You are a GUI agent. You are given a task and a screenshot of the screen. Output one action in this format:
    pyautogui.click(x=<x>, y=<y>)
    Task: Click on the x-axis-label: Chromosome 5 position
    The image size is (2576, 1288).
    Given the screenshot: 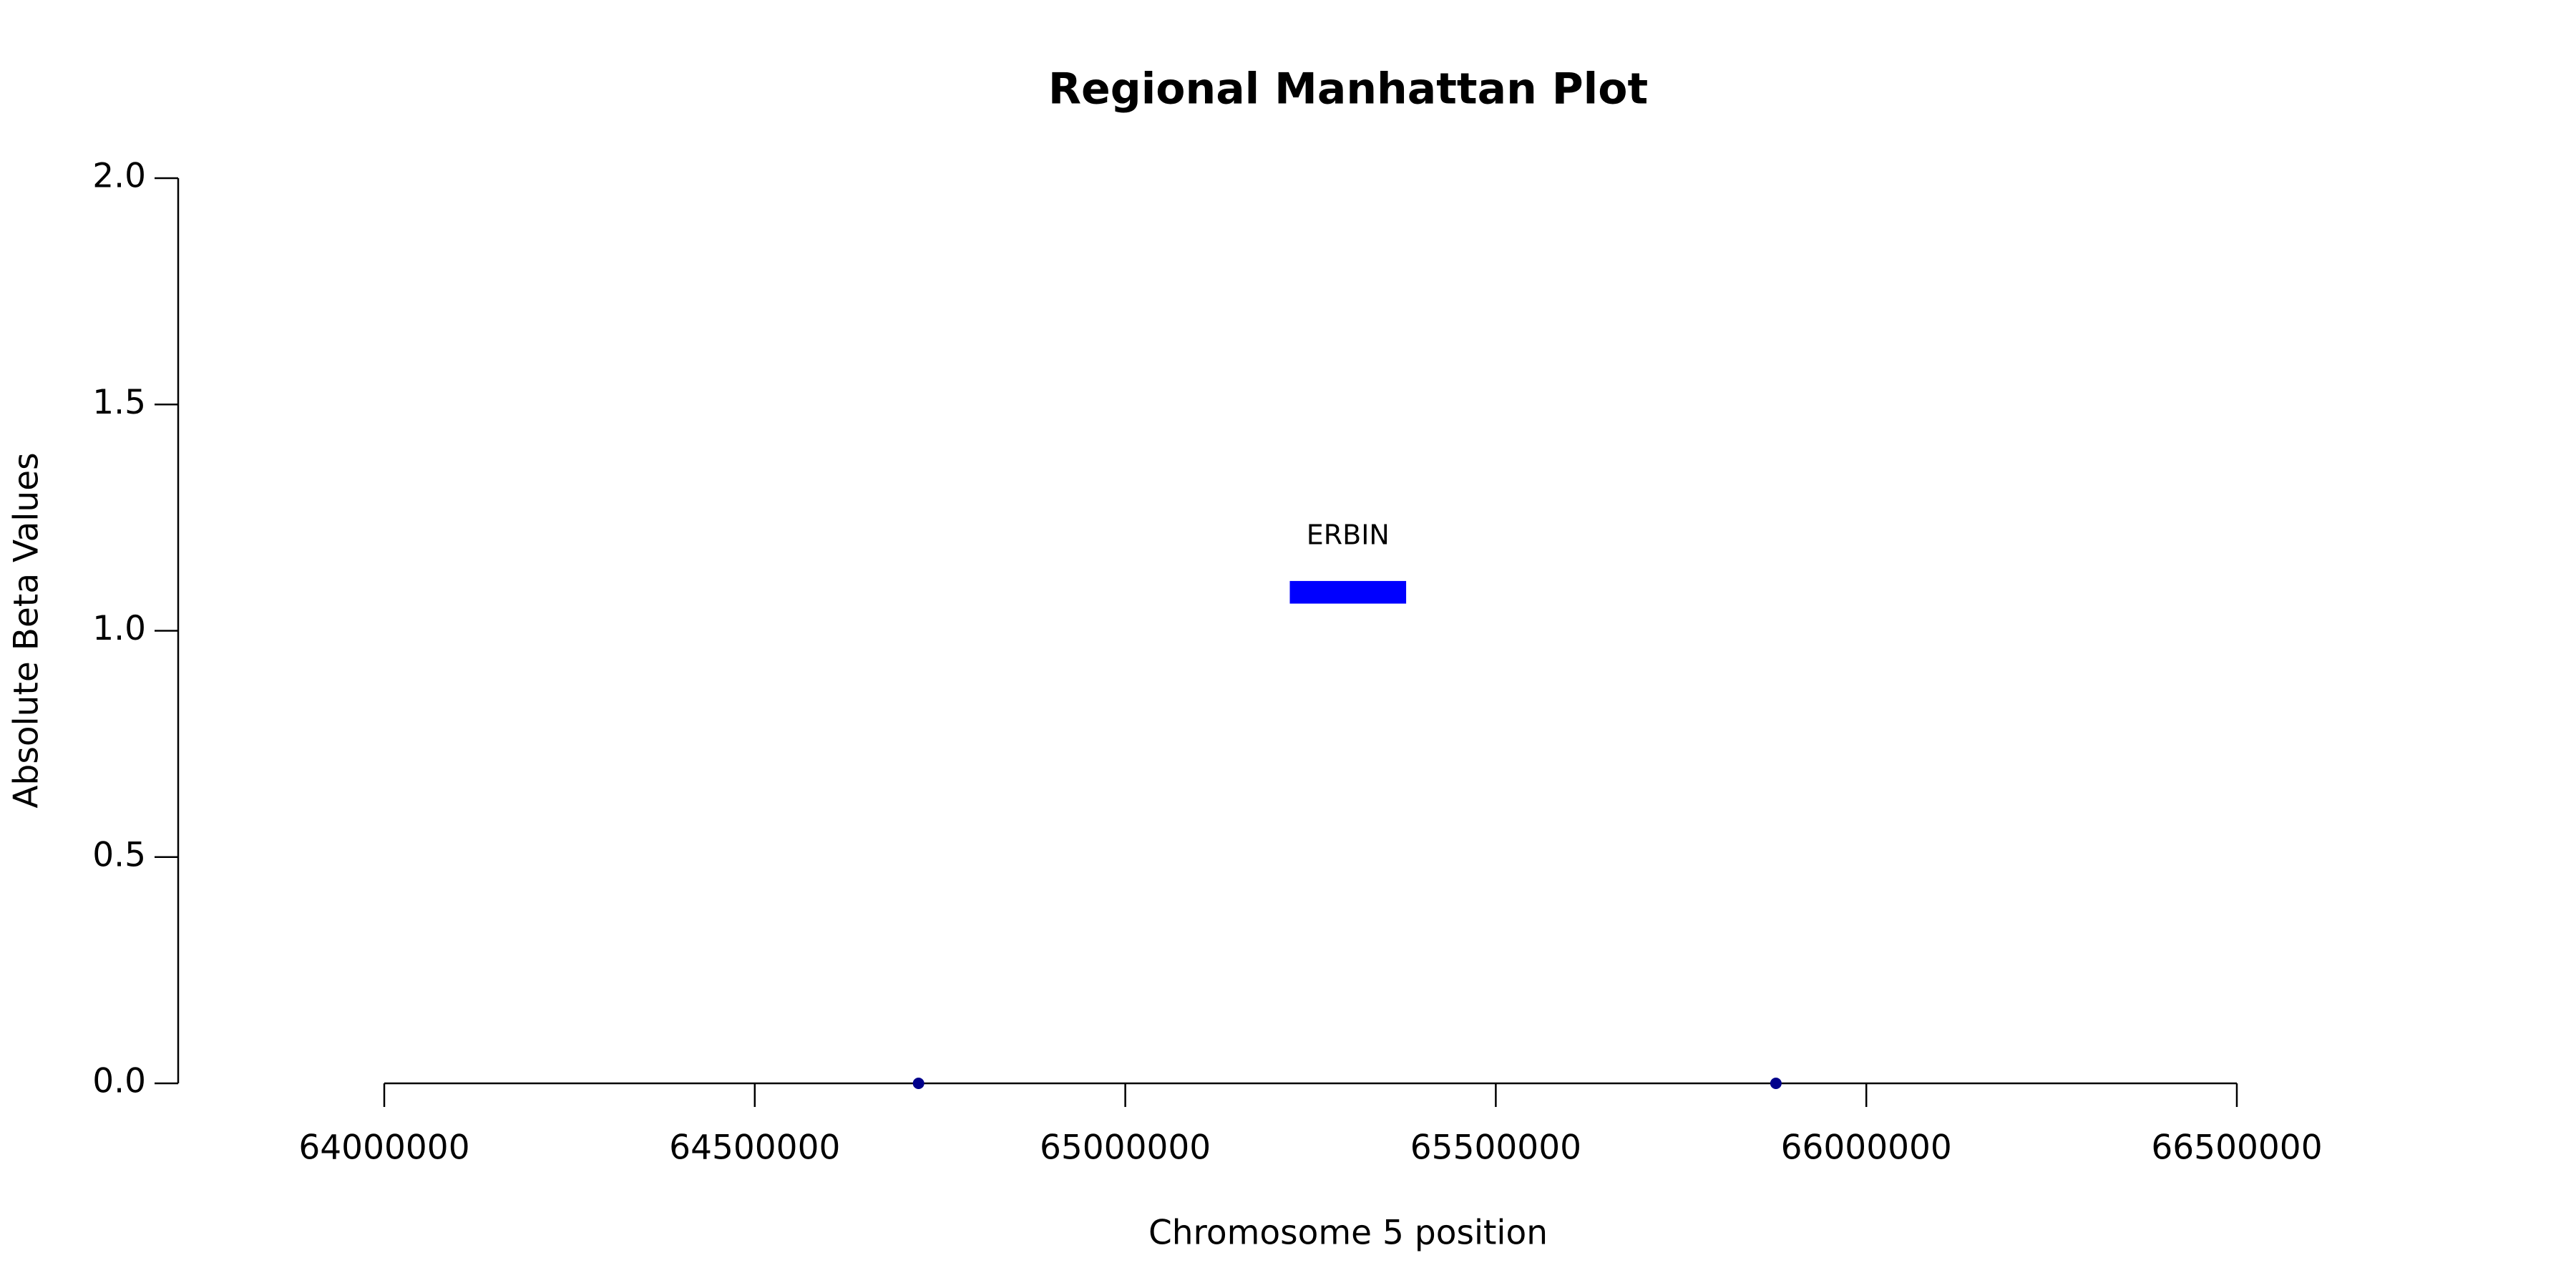 What is the action you would take?
    pyautogui.click(x=1348, y=1233)
    